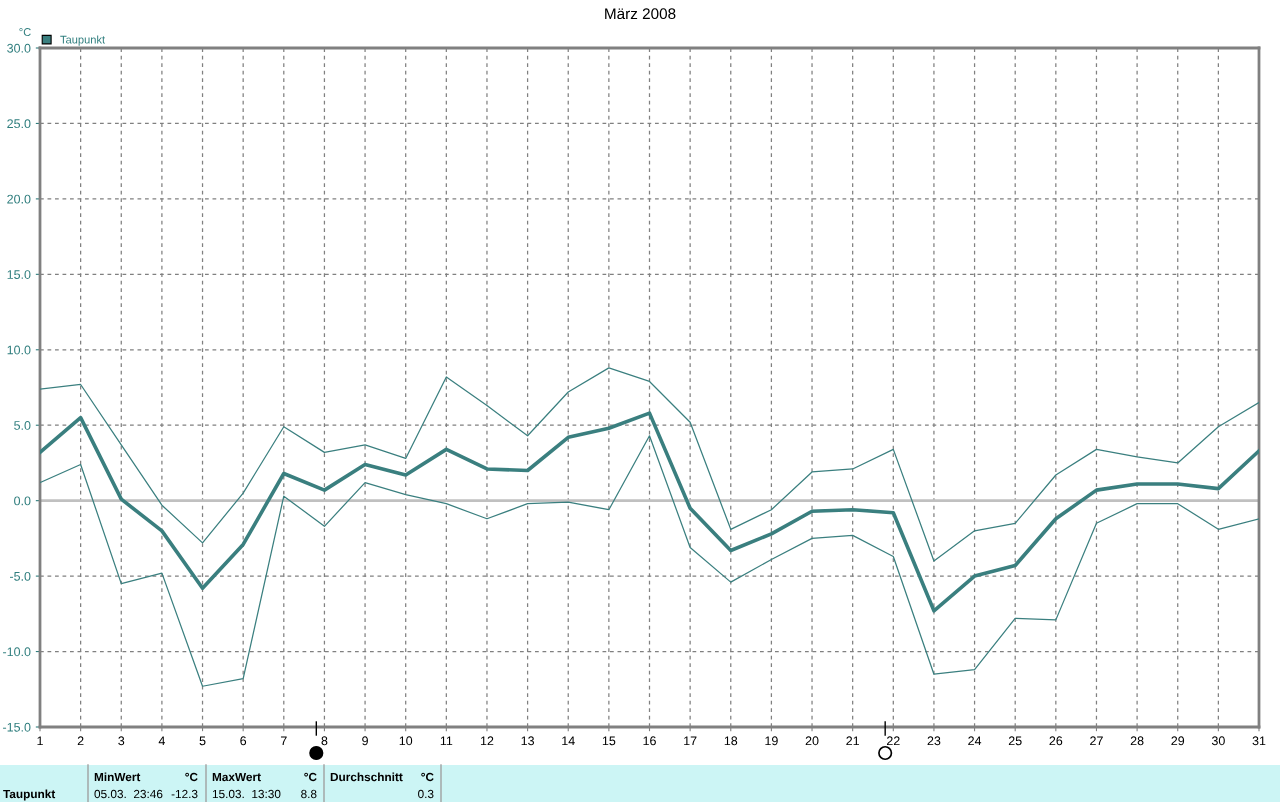 This screenshot has height=802, width=1280. What do you see at coordinates (934, 741) in the screenshot?
I see `x-tick-label: 23` at bounding box center [934, 741].